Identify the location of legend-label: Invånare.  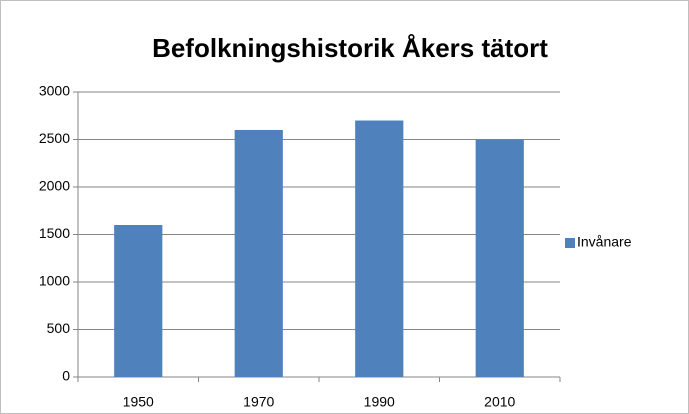
(604, 242).